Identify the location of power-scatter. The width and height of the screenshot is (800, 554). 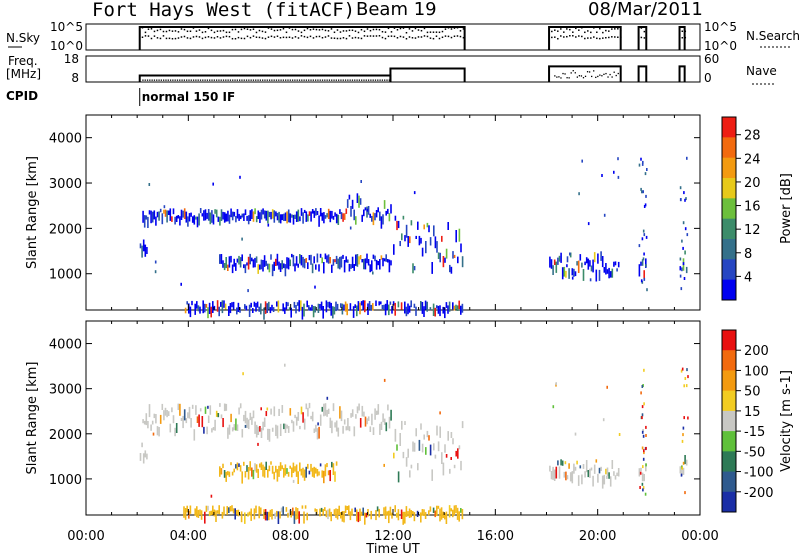
(414, 193).